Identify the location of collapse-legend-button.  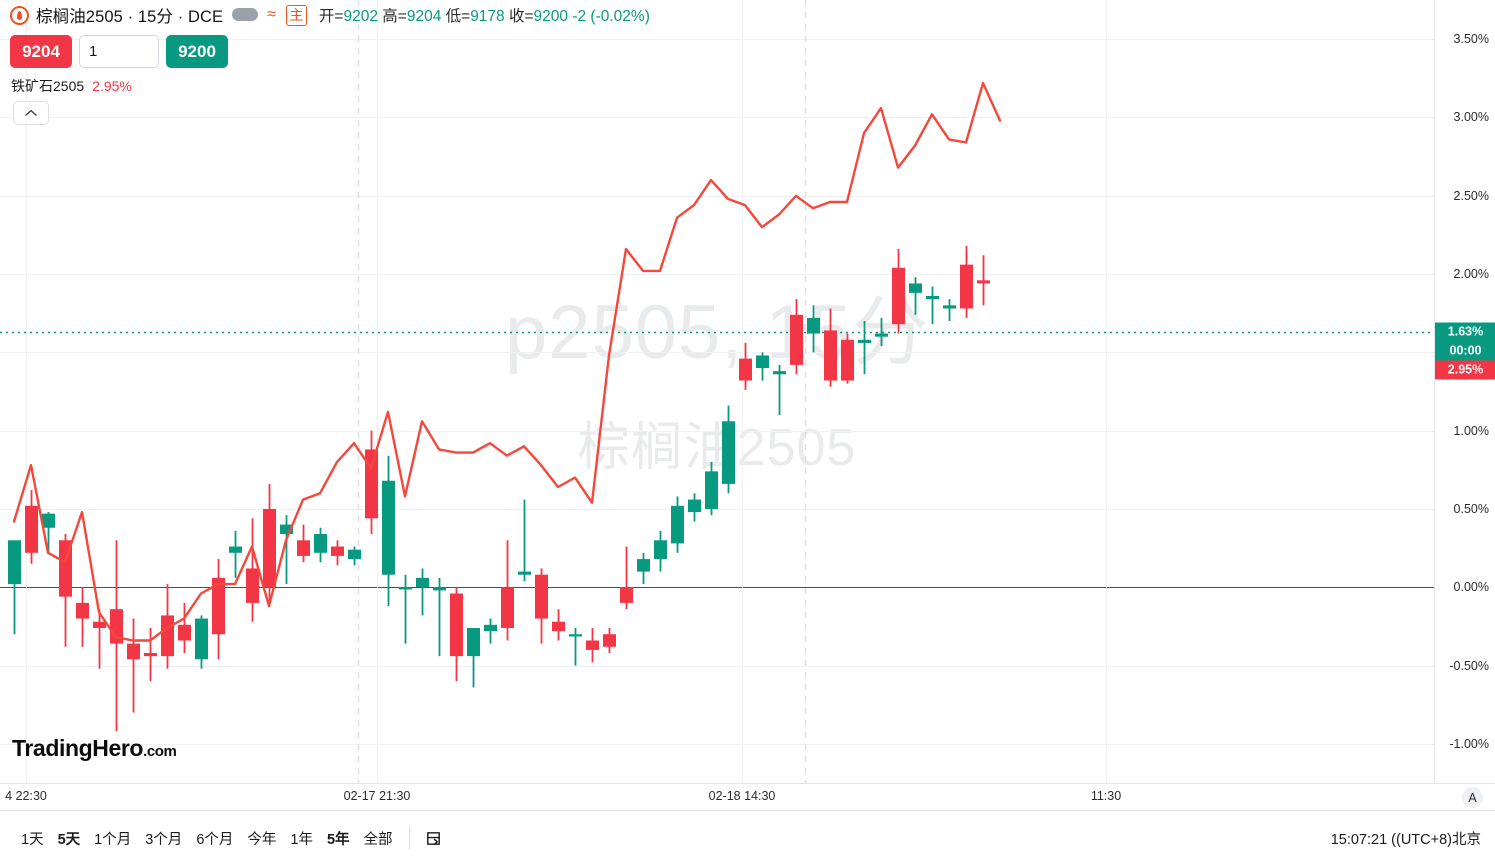
(31, 113).